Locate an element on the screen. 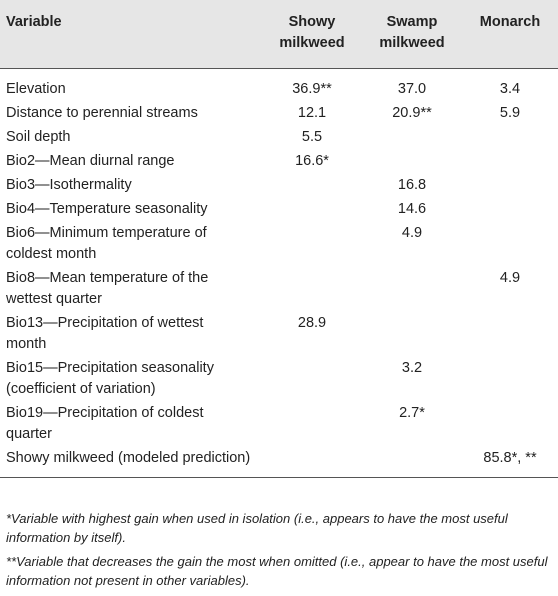 This screenshot has width=558, height=596. cell-swamp: 14.6 is located at coordinates (412, 209).